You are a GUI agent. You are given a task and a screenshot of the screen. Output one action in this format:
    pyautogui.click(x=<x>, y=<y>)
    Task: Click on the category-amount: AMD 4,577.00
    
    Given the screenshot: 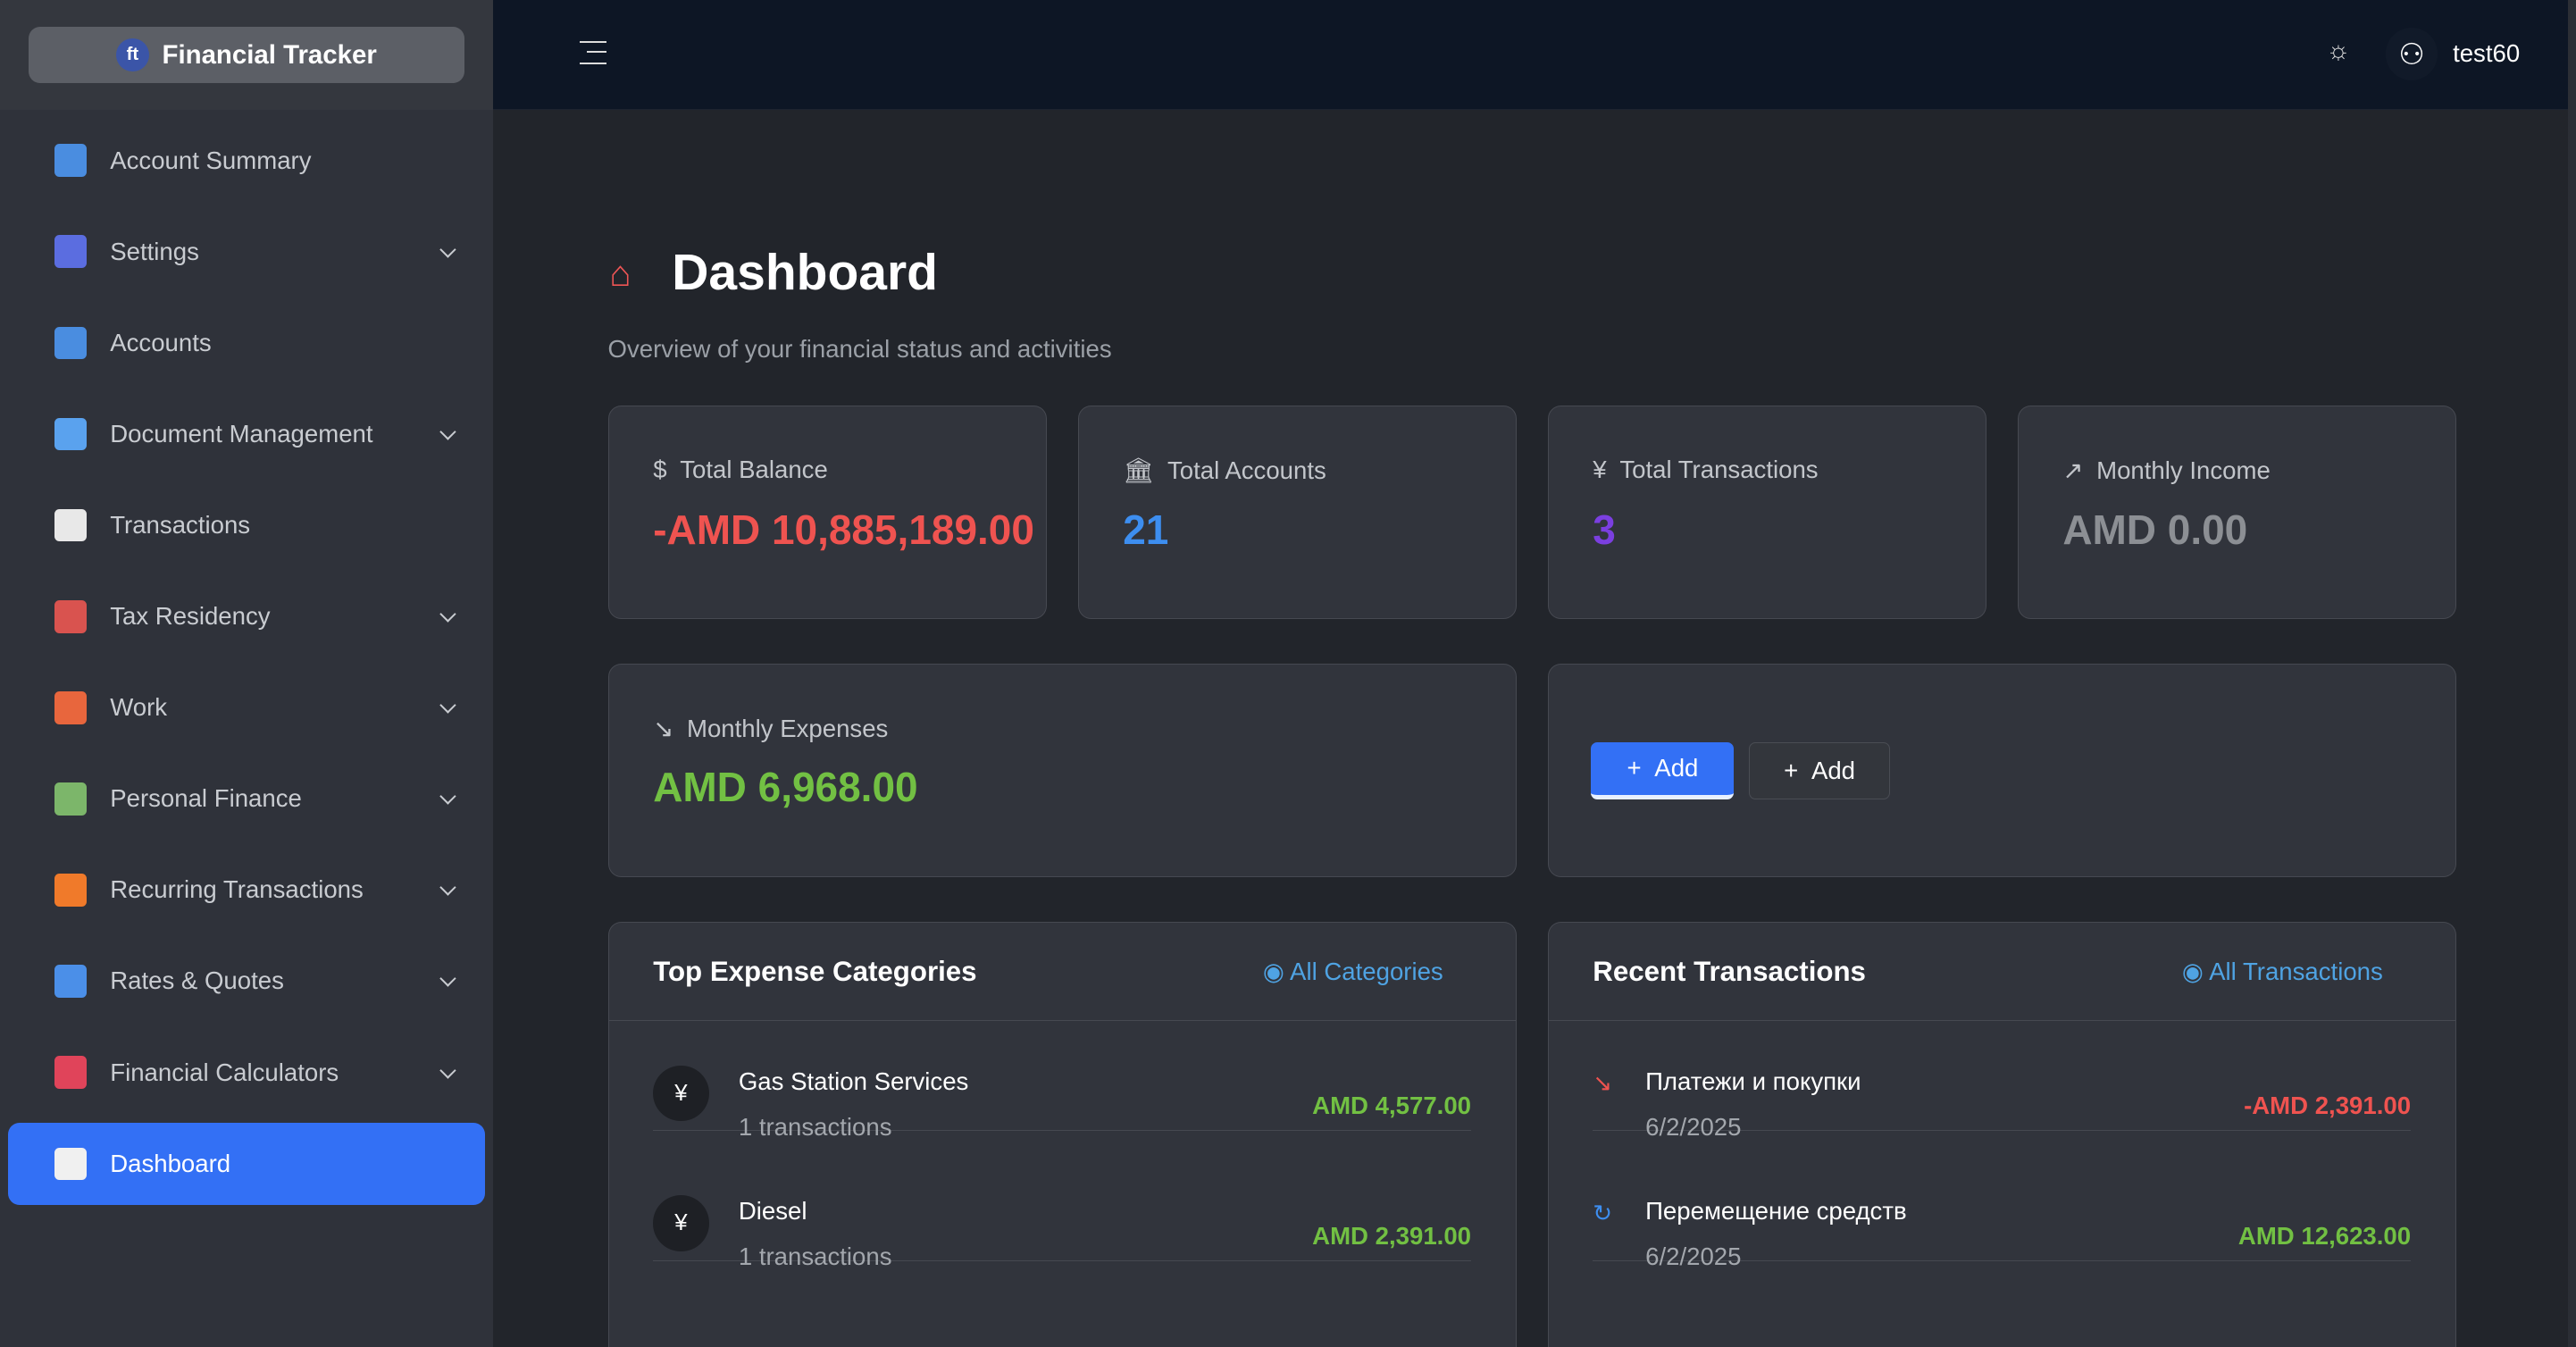 What is the action you would take?
    pyautogui.click(x=1392, y=1106)
    